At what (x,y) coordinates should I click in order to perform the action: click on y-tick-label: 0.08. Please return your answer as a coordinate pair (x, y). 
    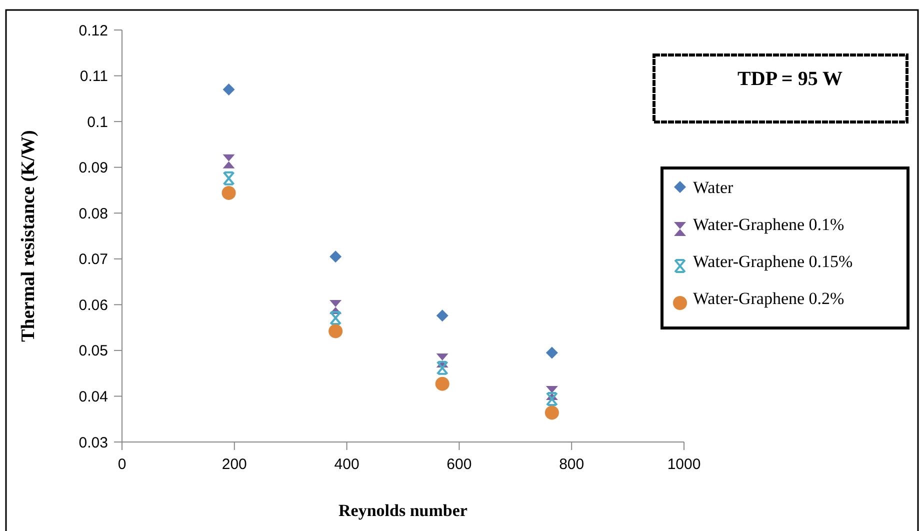
    Looking at the image, I should click on (93, 213).